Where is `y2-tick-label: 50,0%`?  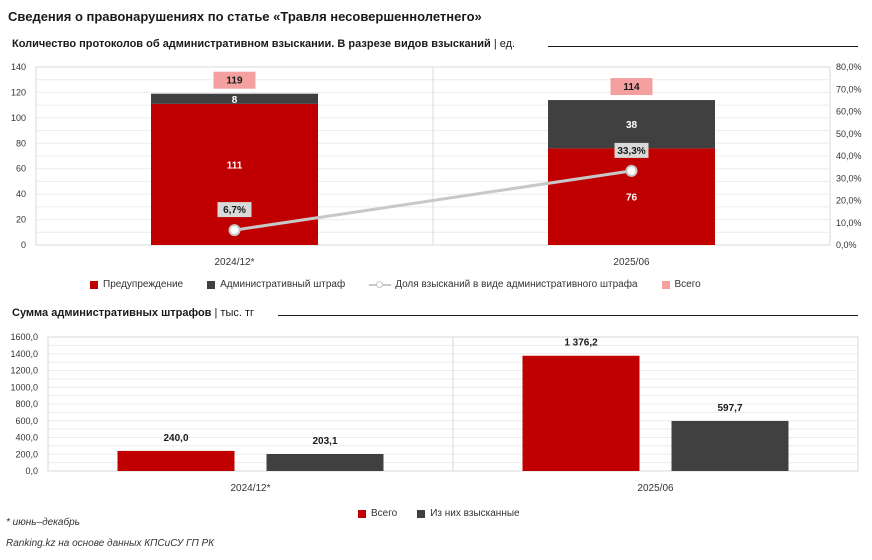 y2-tick-label: 50,0% is located at coordinates (849, 134).